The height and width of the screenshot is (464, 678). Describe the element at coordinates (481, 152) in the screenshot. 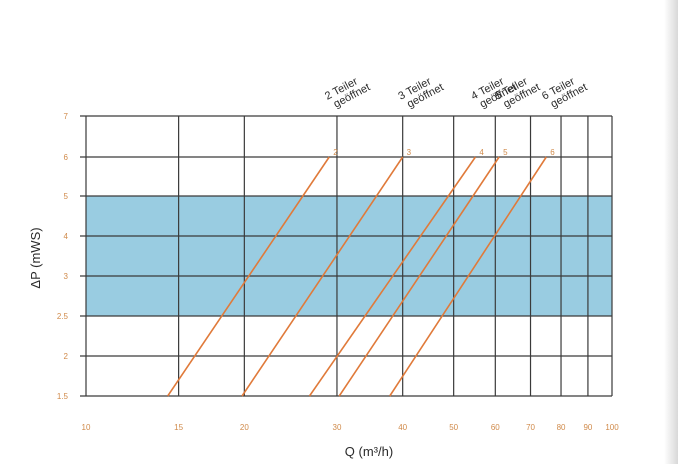

I see `series-end-label: 4` at that location.